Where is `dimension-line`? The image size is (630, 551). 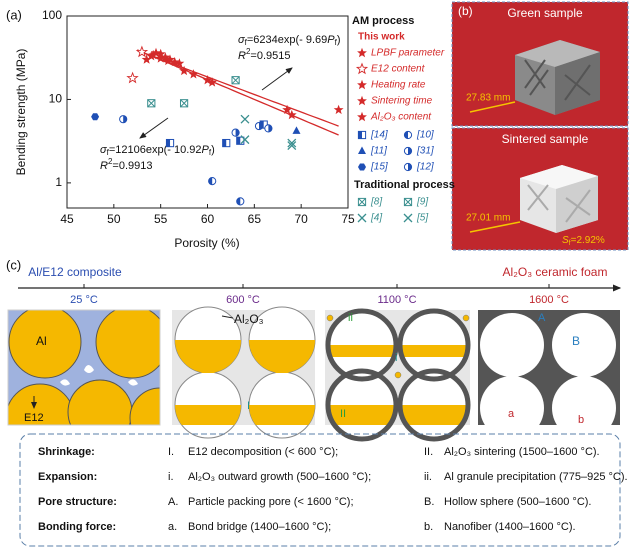
dimension-line is located at coordinates (495, 227).